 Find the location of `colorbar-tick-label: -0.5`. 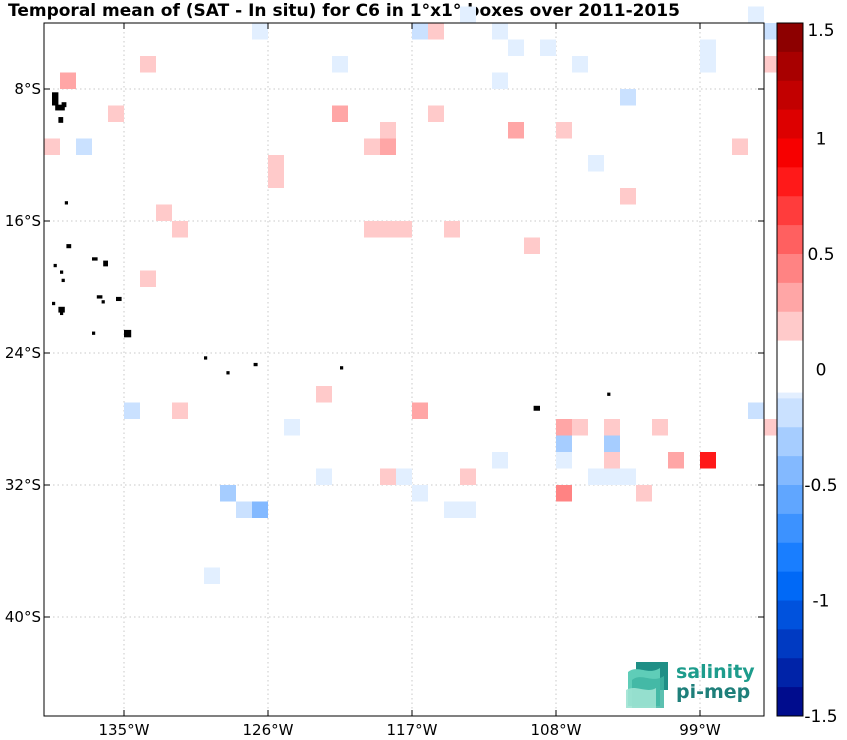

colorbar-tick-label: -0.5 is located at coordinates (820, 486).